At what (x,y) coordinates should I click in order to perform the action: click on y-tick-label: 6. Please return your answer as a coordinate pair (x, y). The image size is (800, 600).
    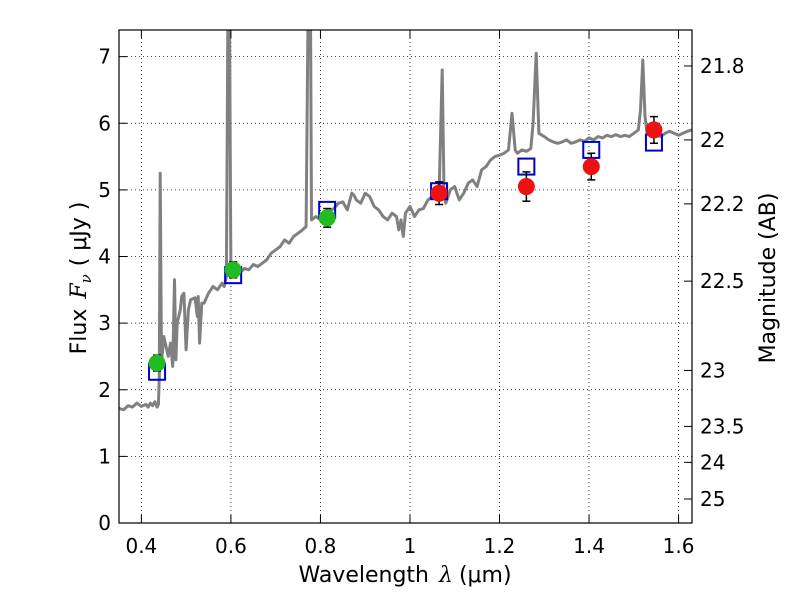
    Looking at the image, I should click on (104, 123).